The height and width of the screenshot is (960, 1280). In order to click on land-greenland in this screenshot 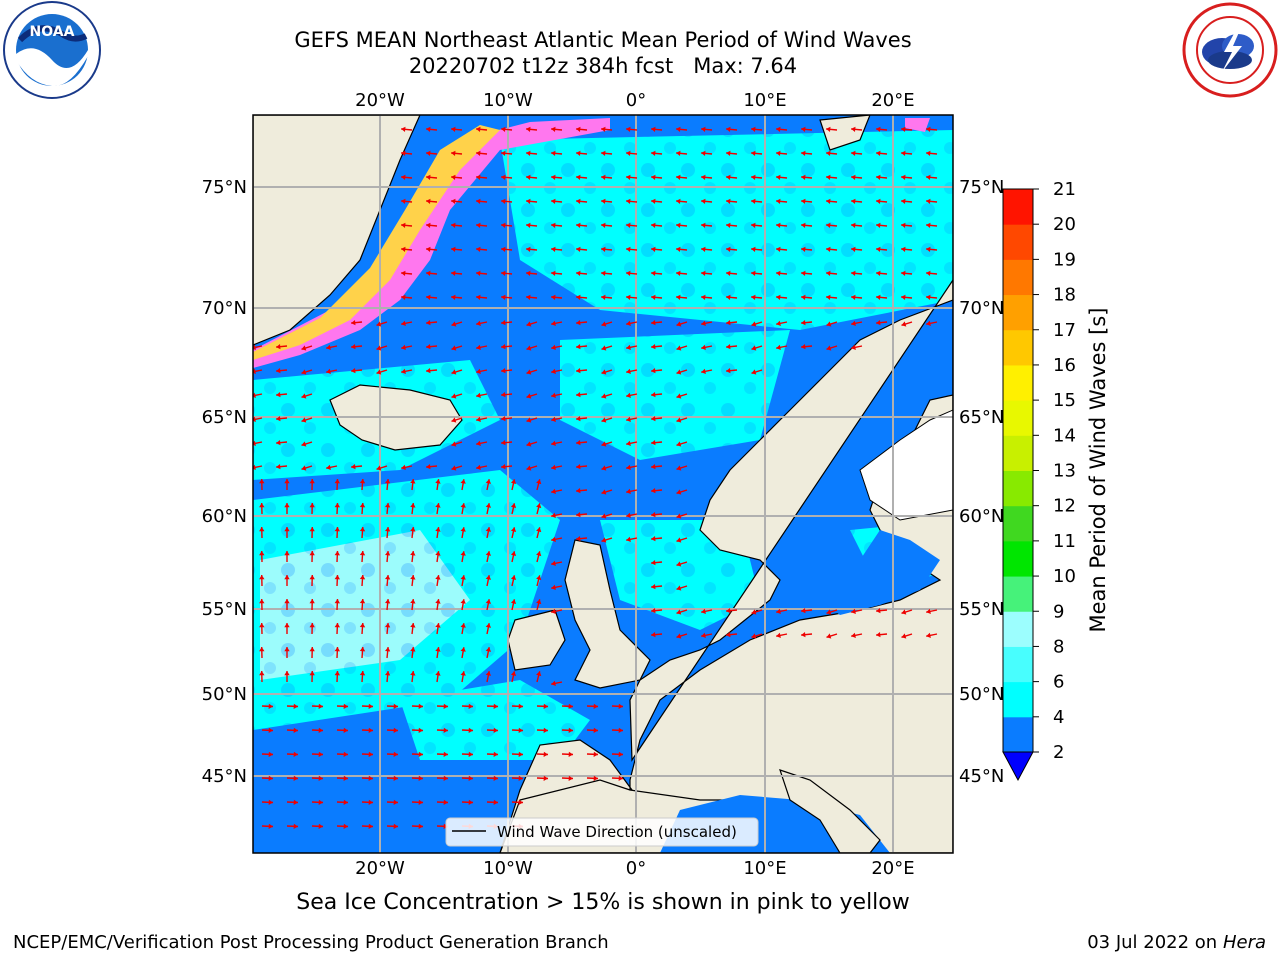, I will do `click(337, 230)`.